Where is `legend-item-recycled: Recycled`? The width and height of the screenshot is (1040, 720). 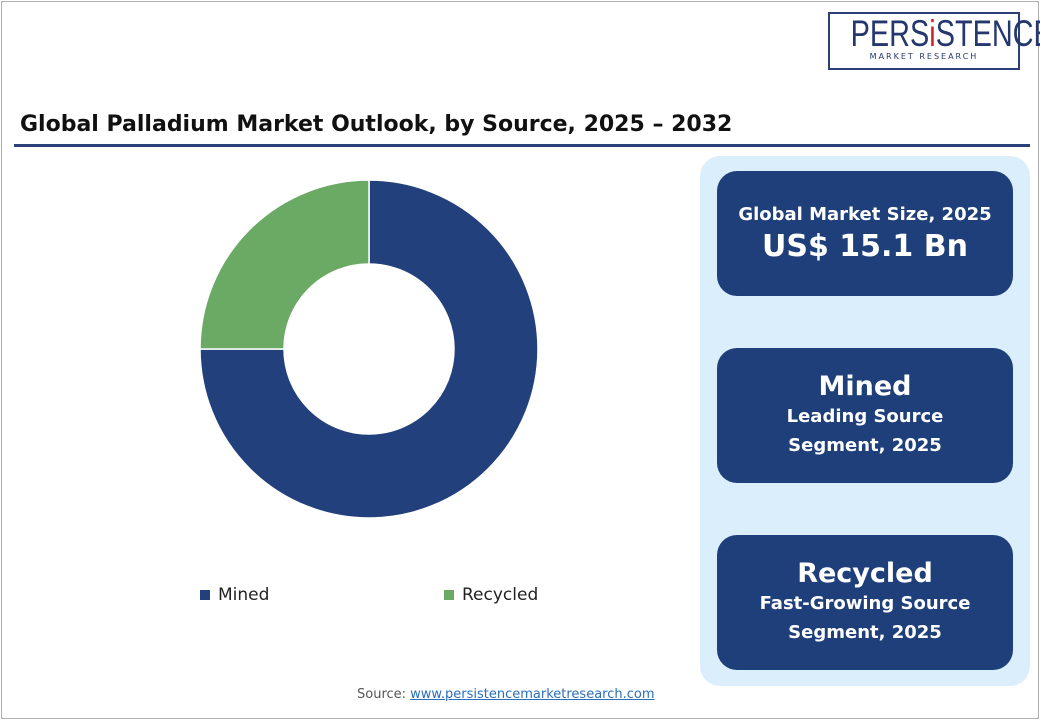 legend-item-recycled: Recycled is located at coordinates (491, 595).